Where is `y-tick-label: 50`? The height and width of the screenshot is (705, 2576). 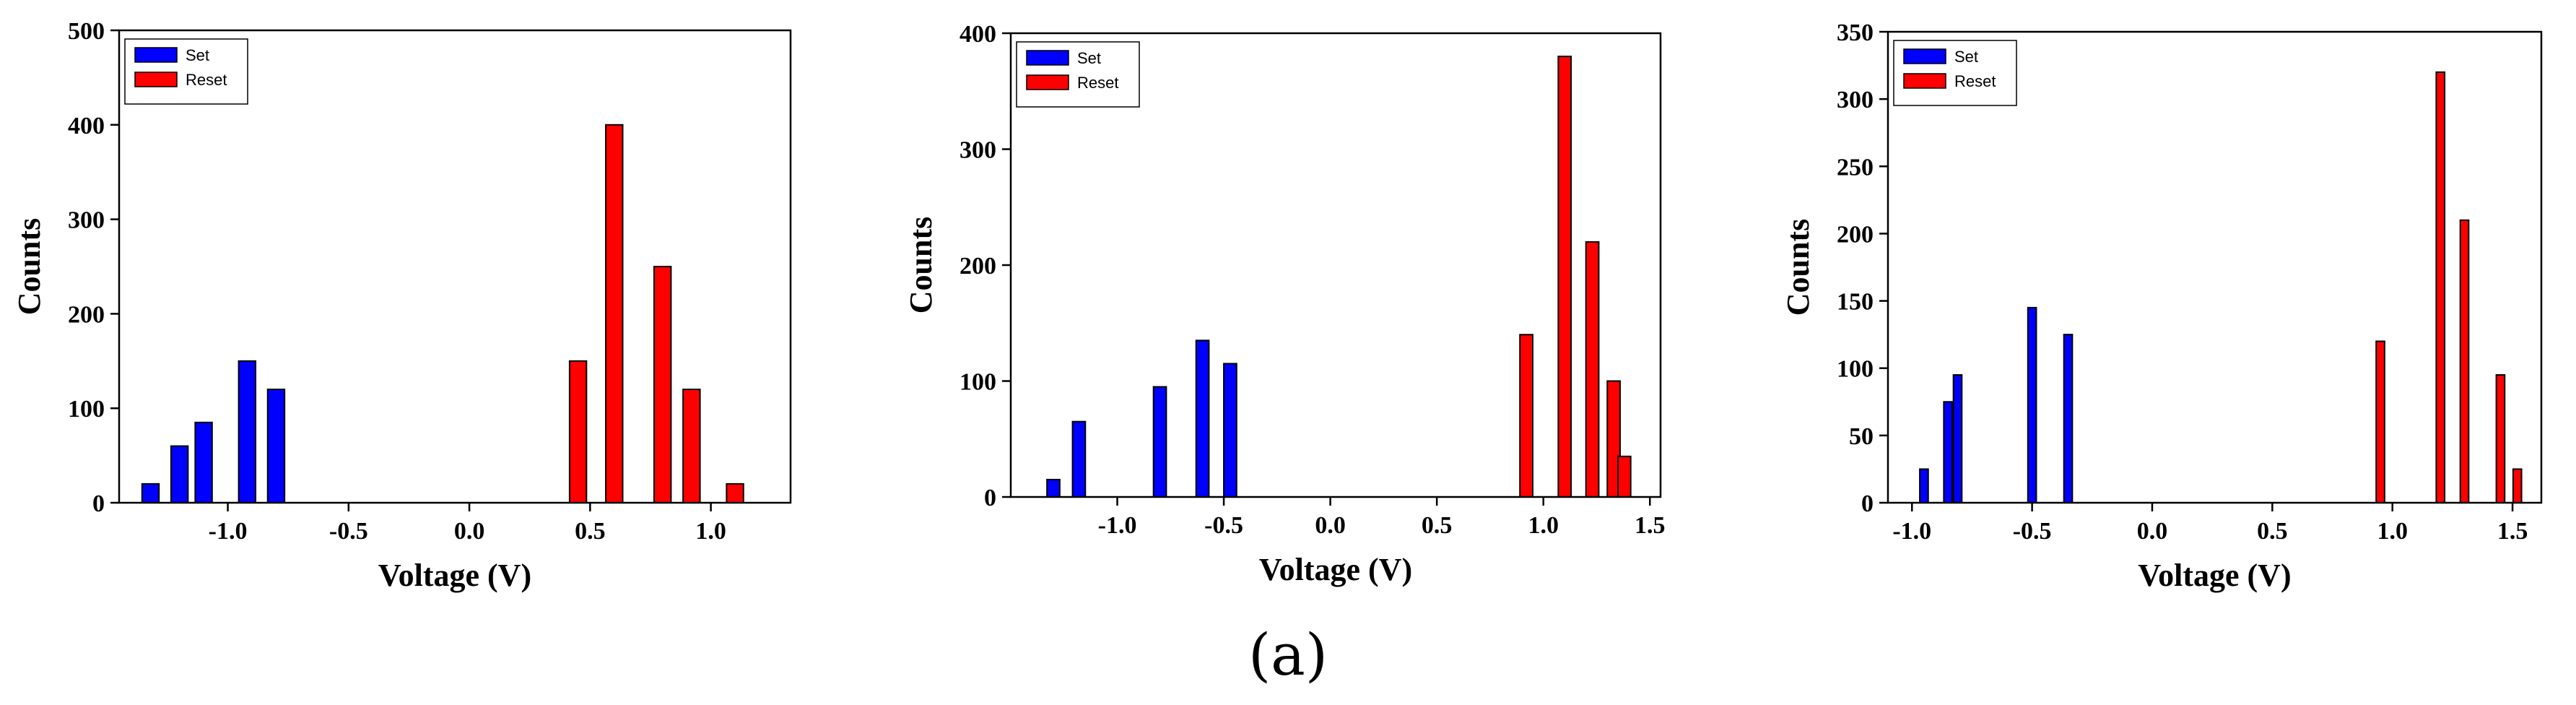
y-tick-label: 50 is located at coordinates (1861, 436).